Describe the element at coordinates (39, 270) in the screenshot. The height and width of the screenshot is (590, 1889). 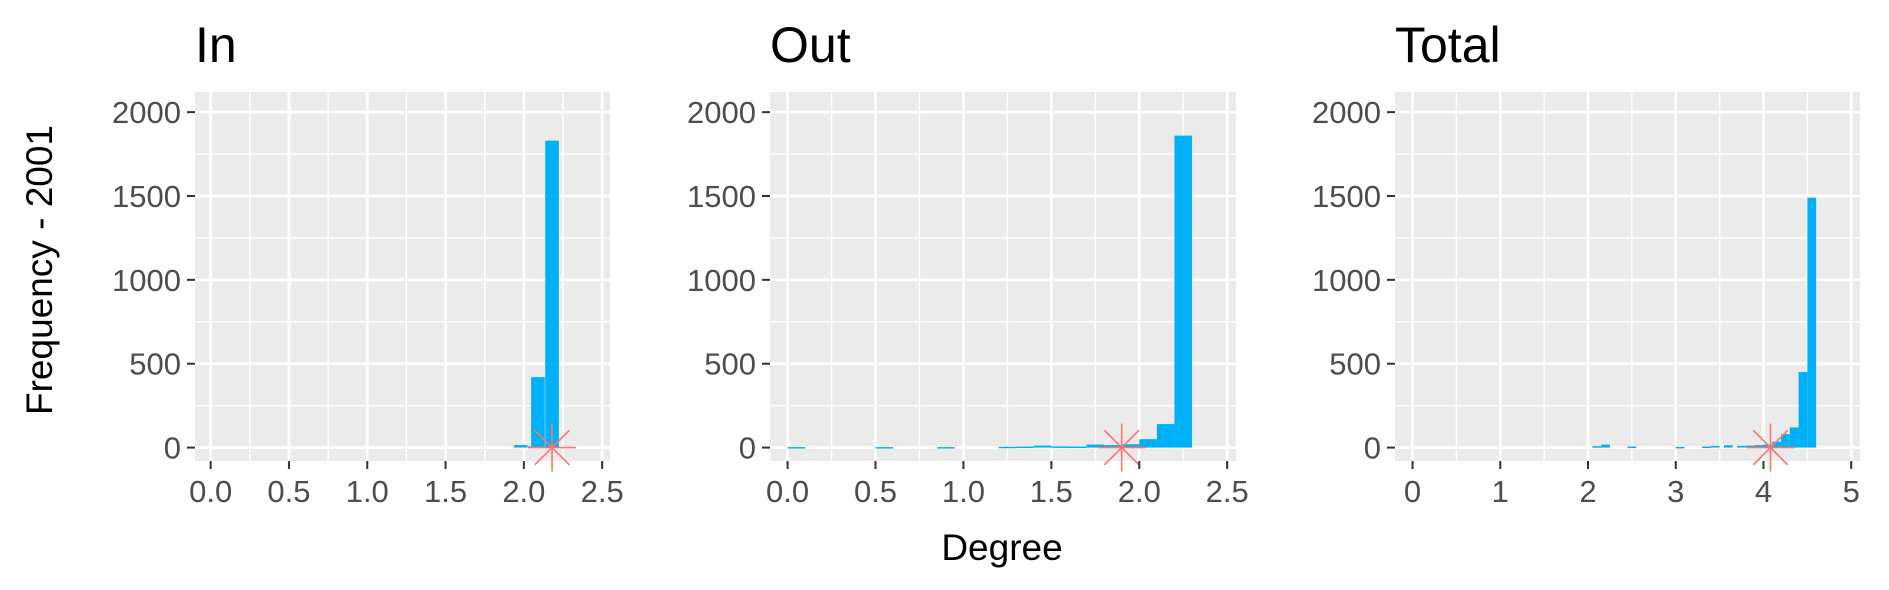
I see `y-axis-title: Frequency - 2001` at that location.